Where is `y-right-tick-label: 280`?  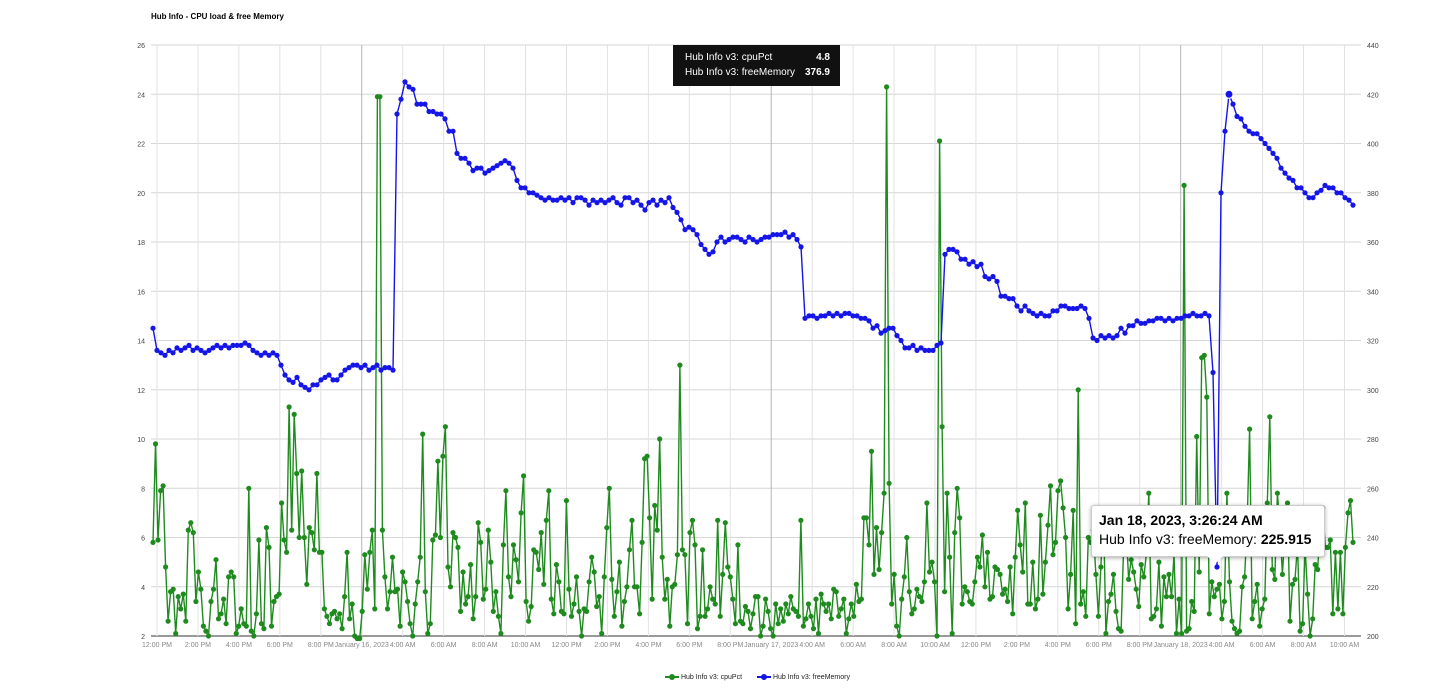 y-right-tick-label: 280 is located at coordinates (1373, 440).